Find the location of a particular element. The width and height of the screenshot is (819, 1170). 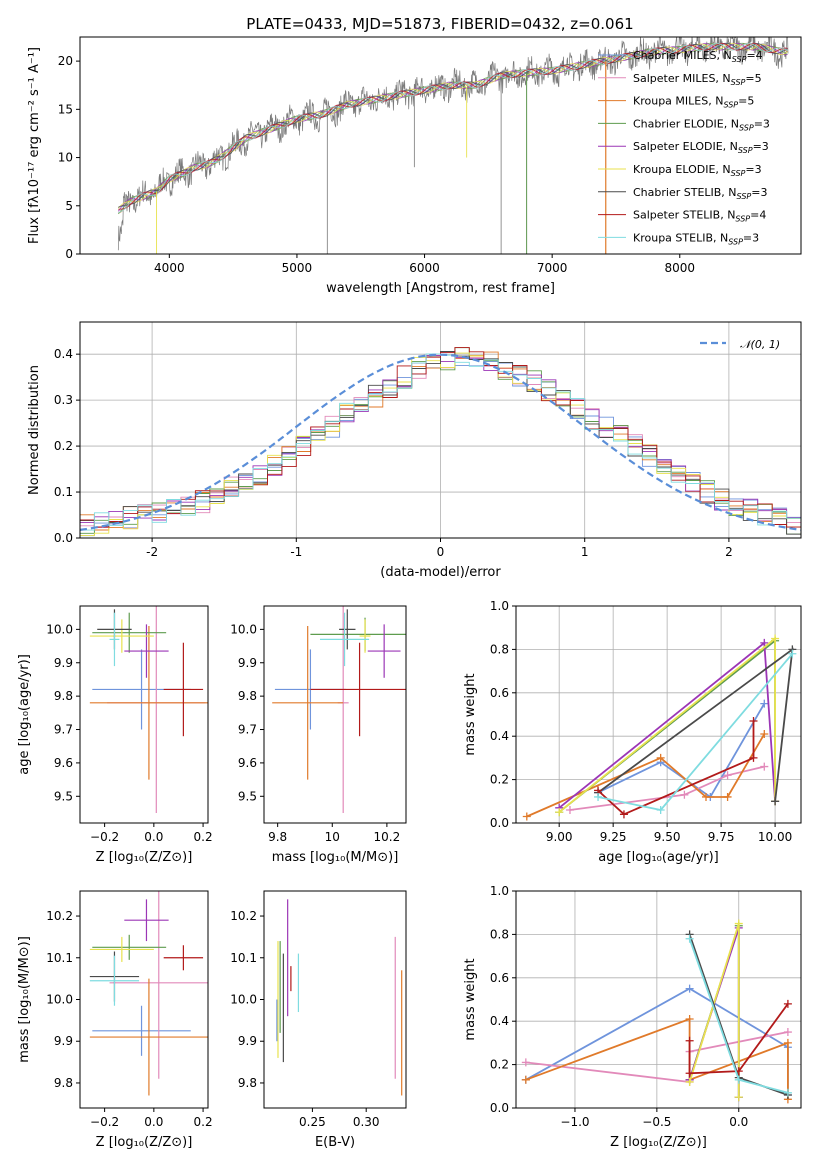

age_vs_Z-ytick-label: 9.5 is located at coordinates (63, 796).